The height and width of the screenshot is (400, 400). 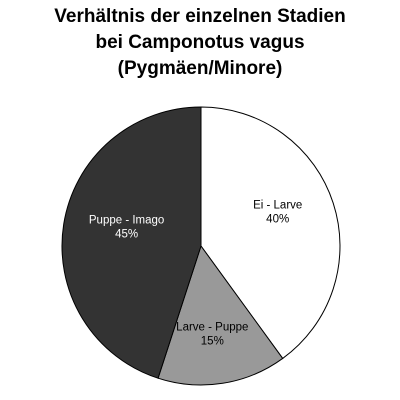 I want to click on slice-value-label-2: 45%, so click(x=126, y=235).